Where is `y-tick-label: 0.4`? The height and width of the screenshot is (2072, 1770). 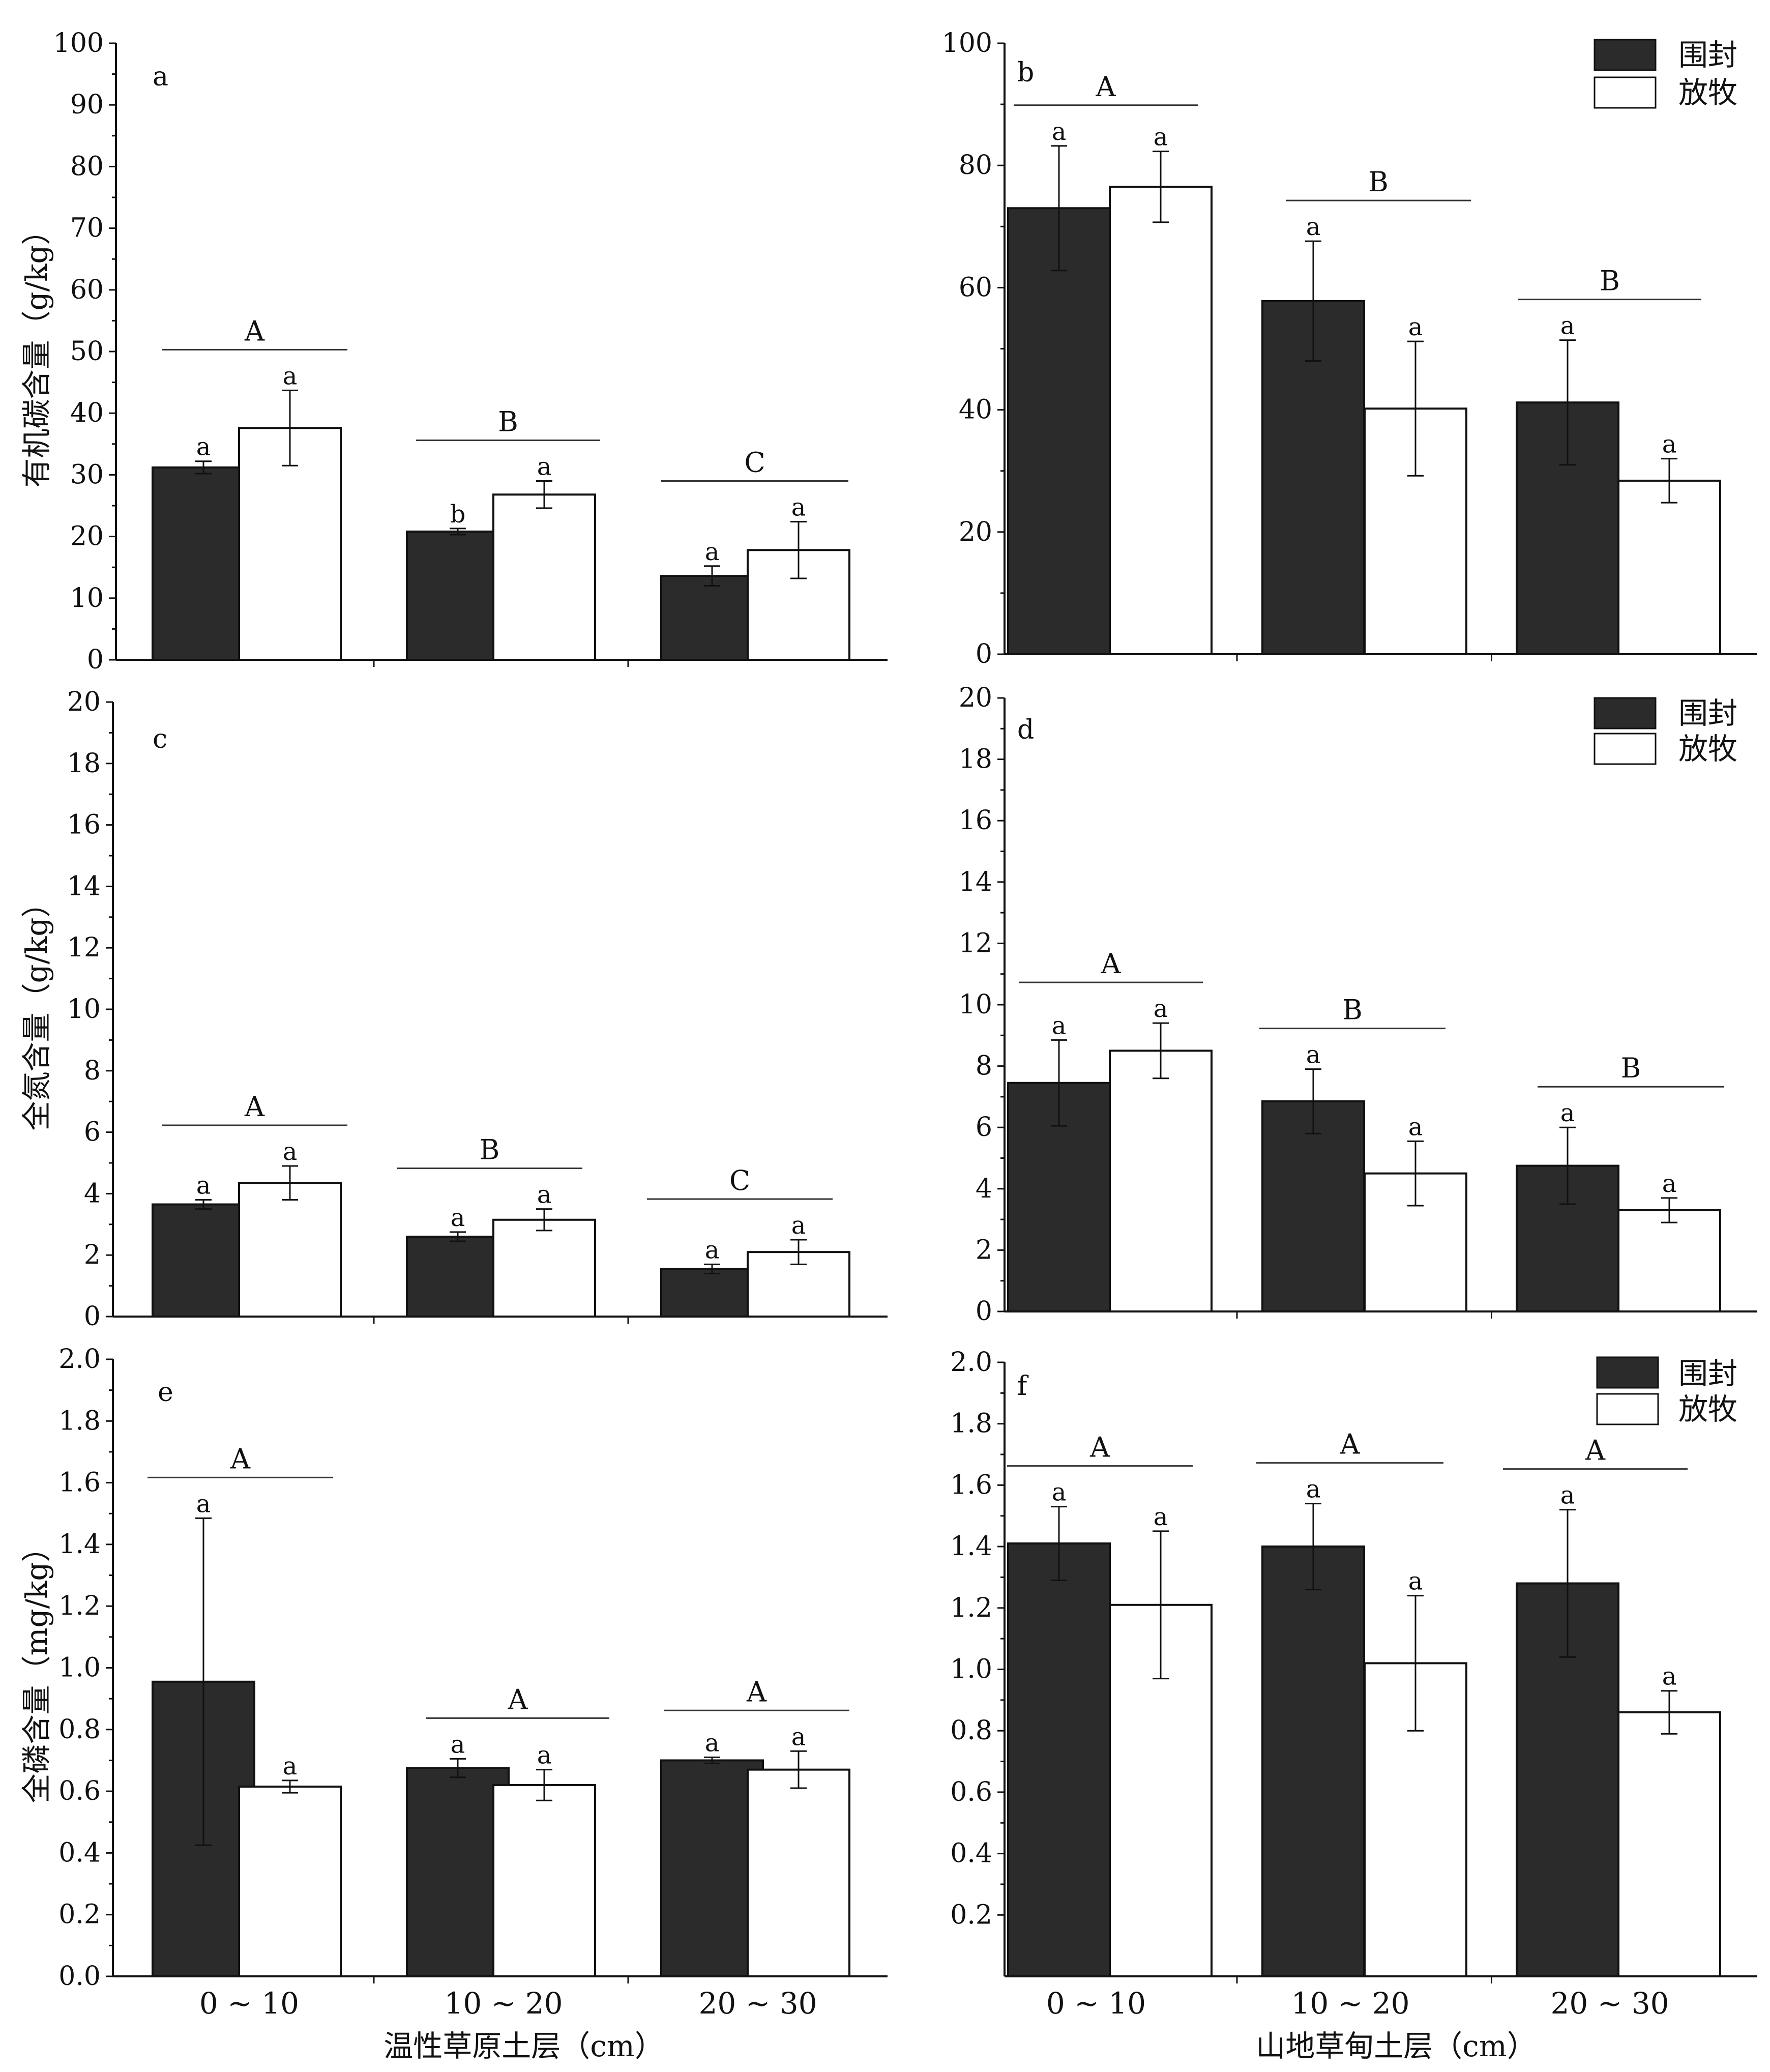
y-tick-label: 0.4 is located at coordinates (79, 1852).